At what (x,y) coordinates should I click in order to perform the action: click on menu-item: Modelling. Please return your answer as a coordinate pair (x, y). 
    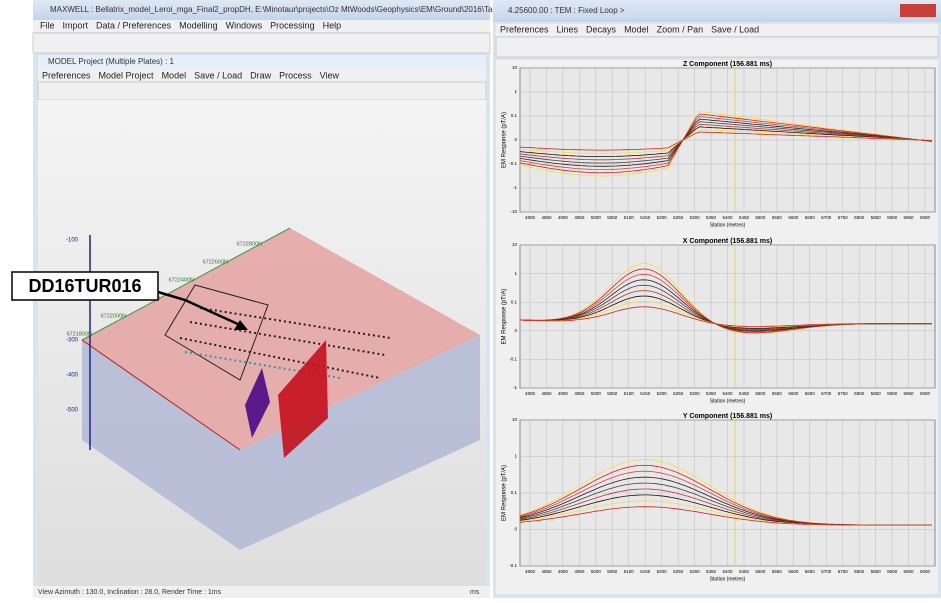
    Looking at the image, I should click on (198, 25).